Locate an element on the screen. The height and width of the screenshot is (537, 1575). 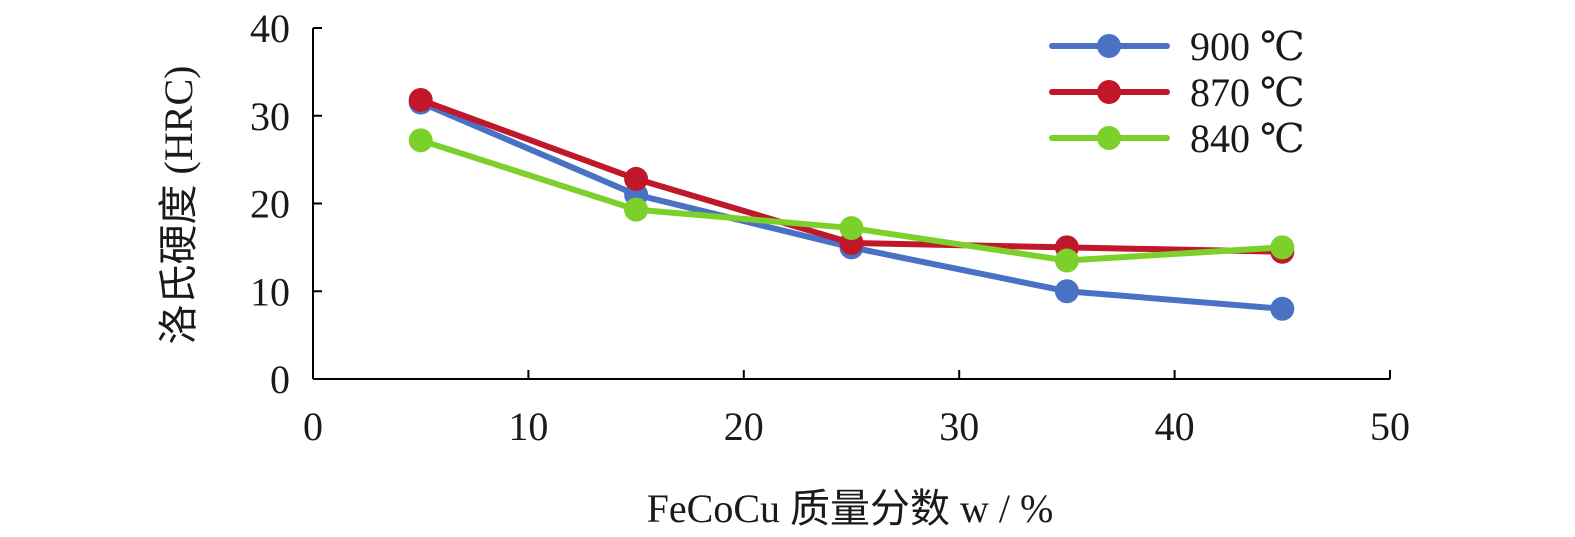
legend-label: 840 ℃ is located at coordinates (1247, 138).